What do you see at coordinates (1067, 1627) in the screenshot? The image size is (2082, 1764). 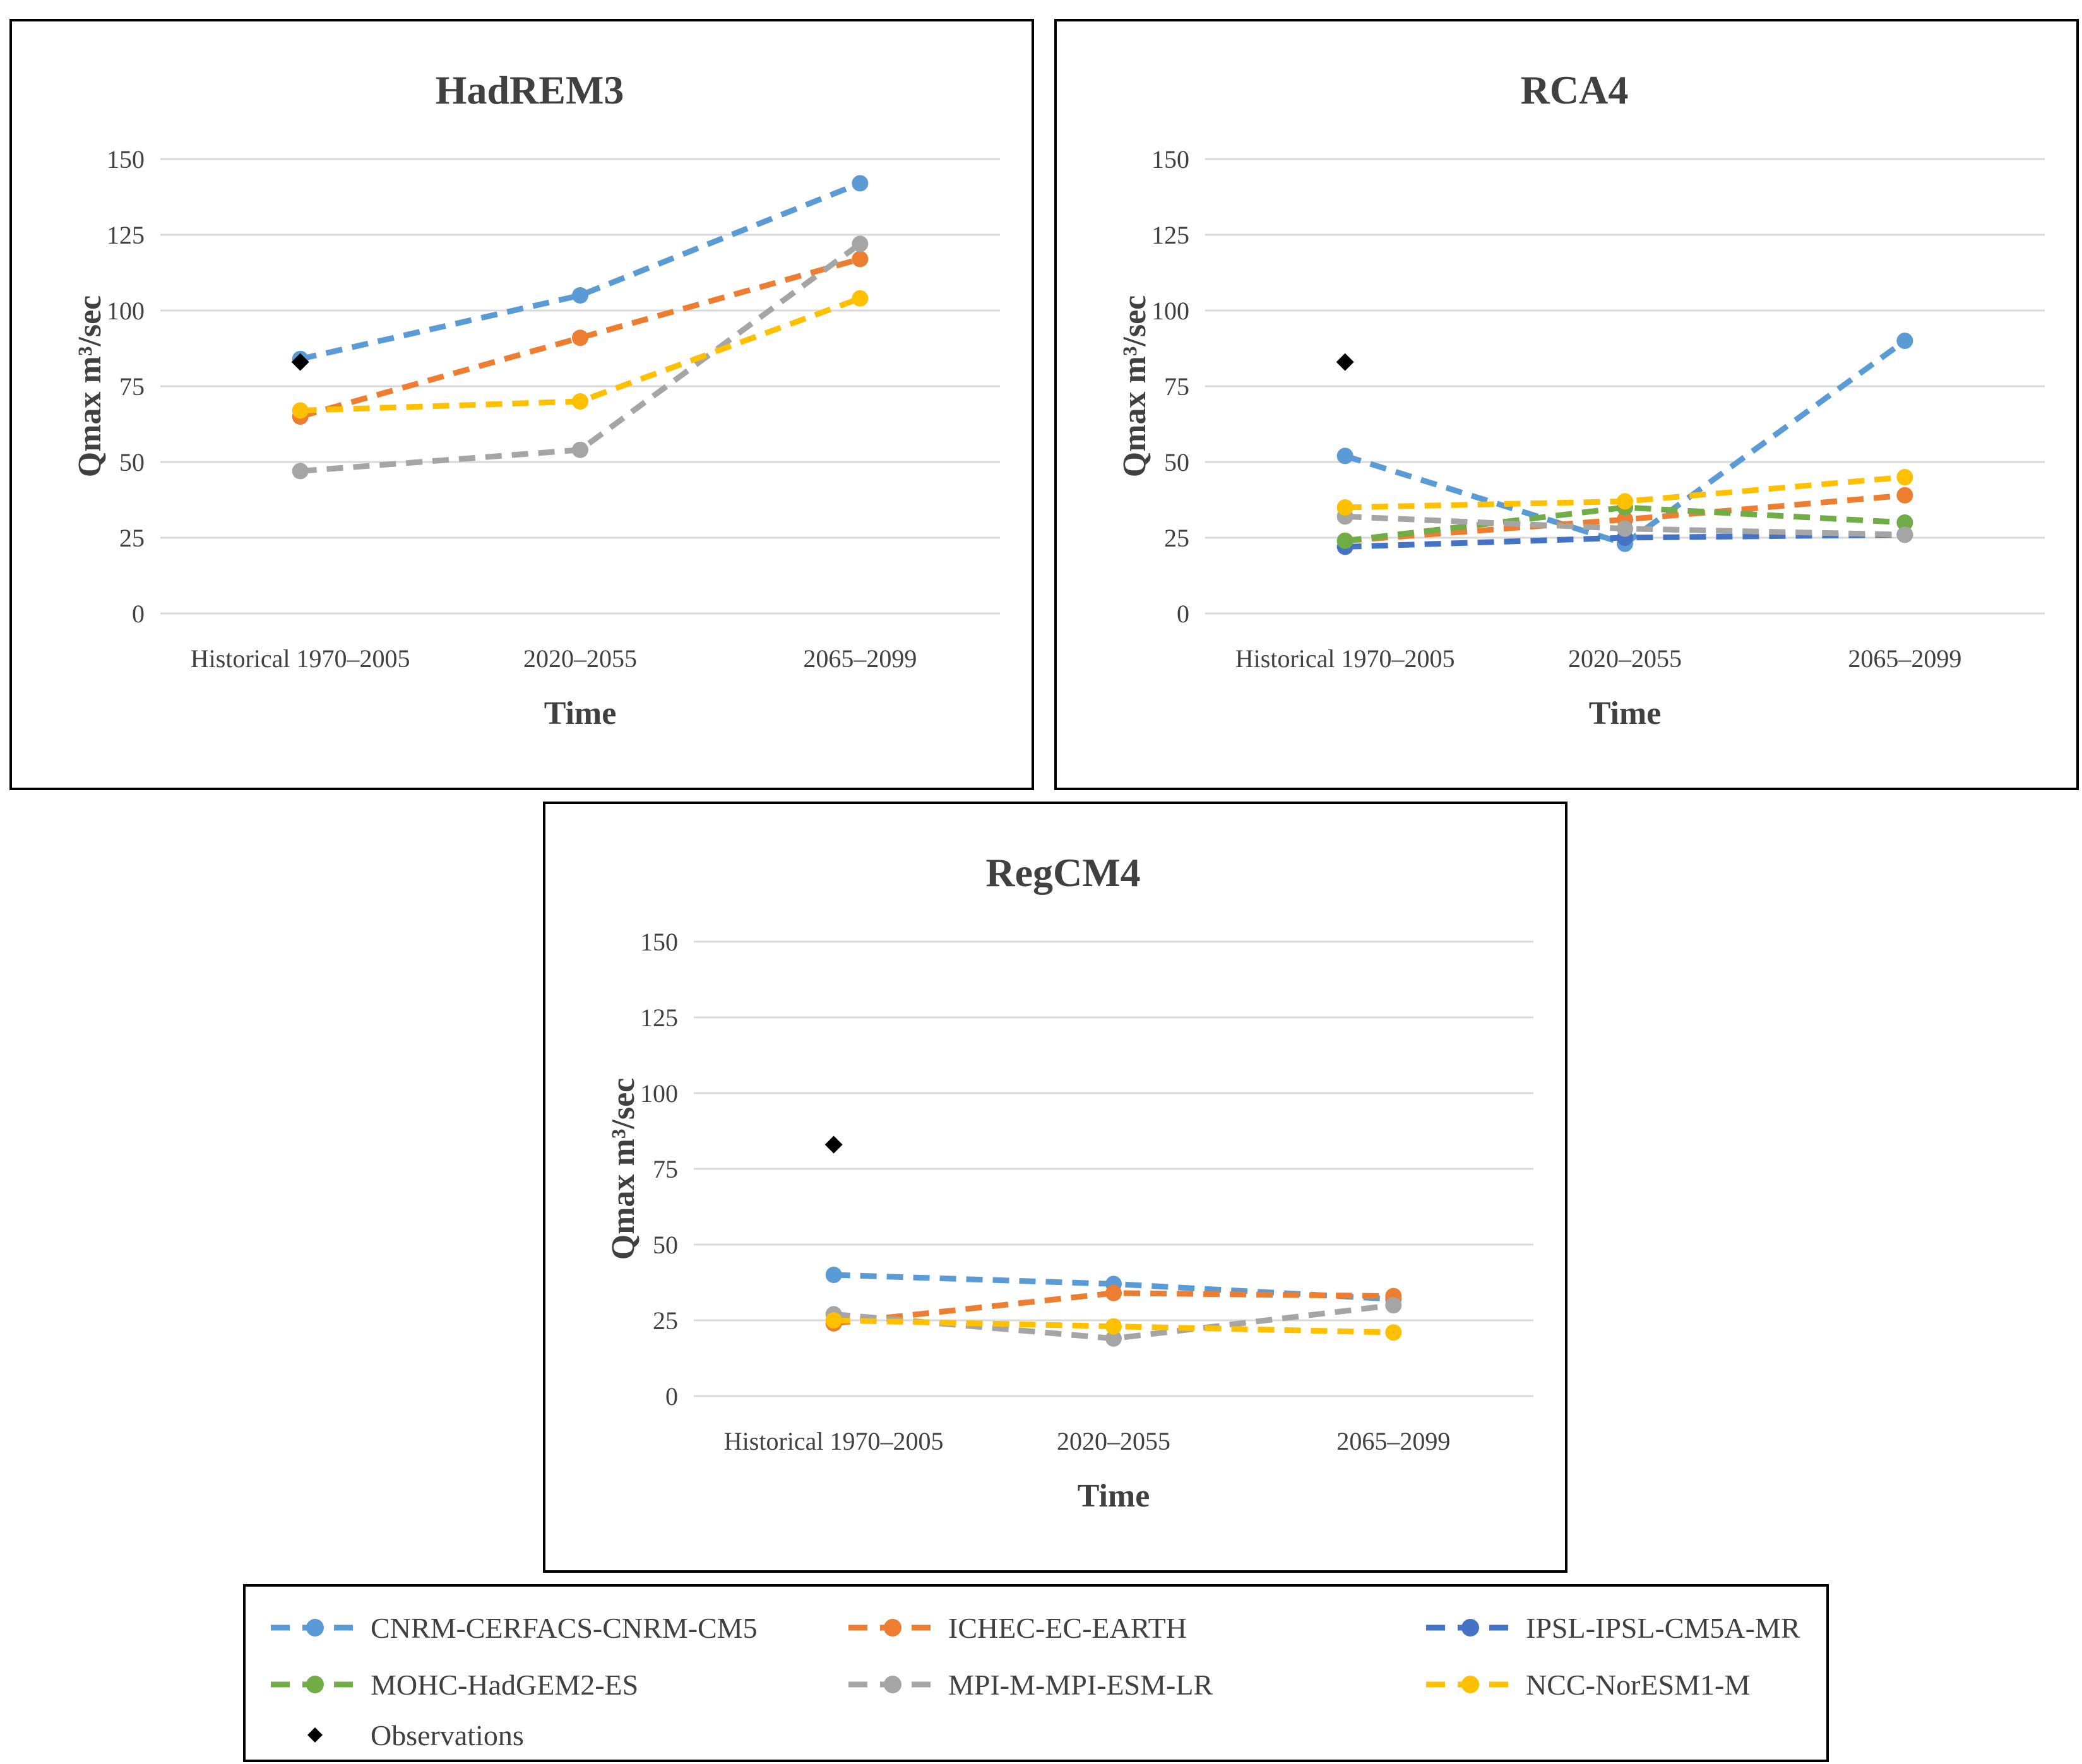 I see `legend-label-ichec: ICHEC-EC-EARTH` at bounding box center [1067, 1627].